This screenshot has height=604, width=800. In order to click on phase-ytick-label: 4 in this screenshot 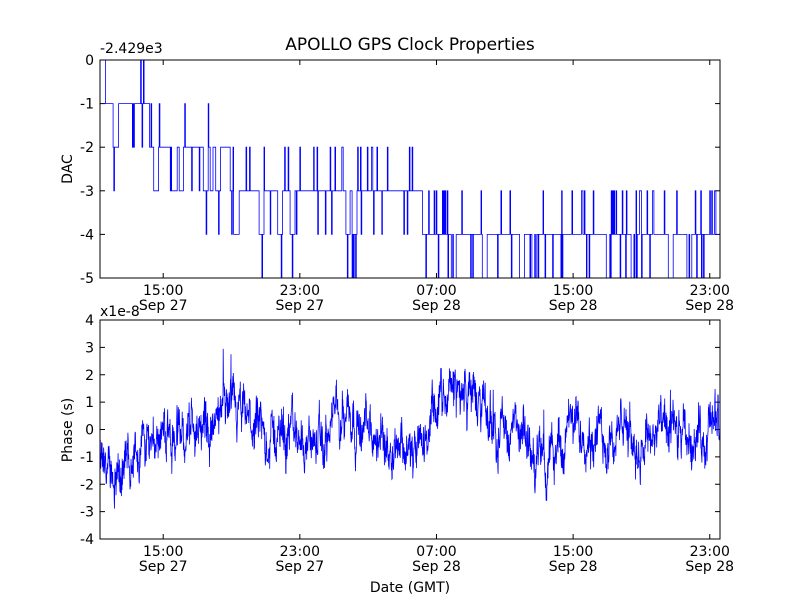, I will do `click(89, 321)`.